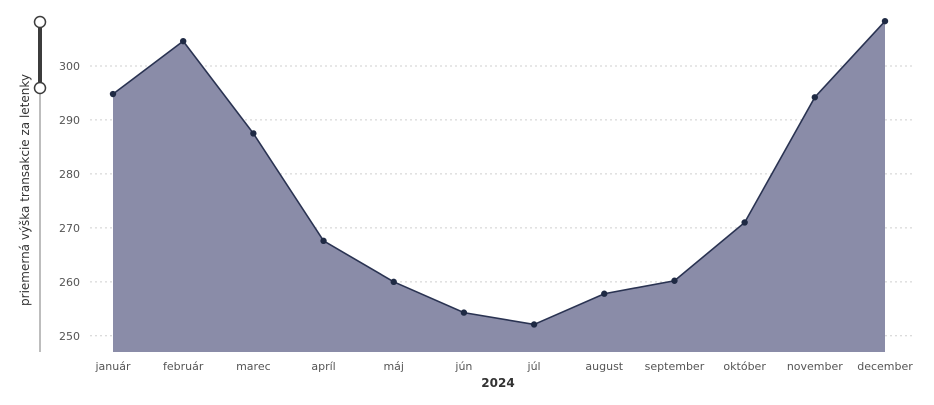  I want to click on y-axis-ticks: 250 260 270 280 290 300, so click(69, 201).